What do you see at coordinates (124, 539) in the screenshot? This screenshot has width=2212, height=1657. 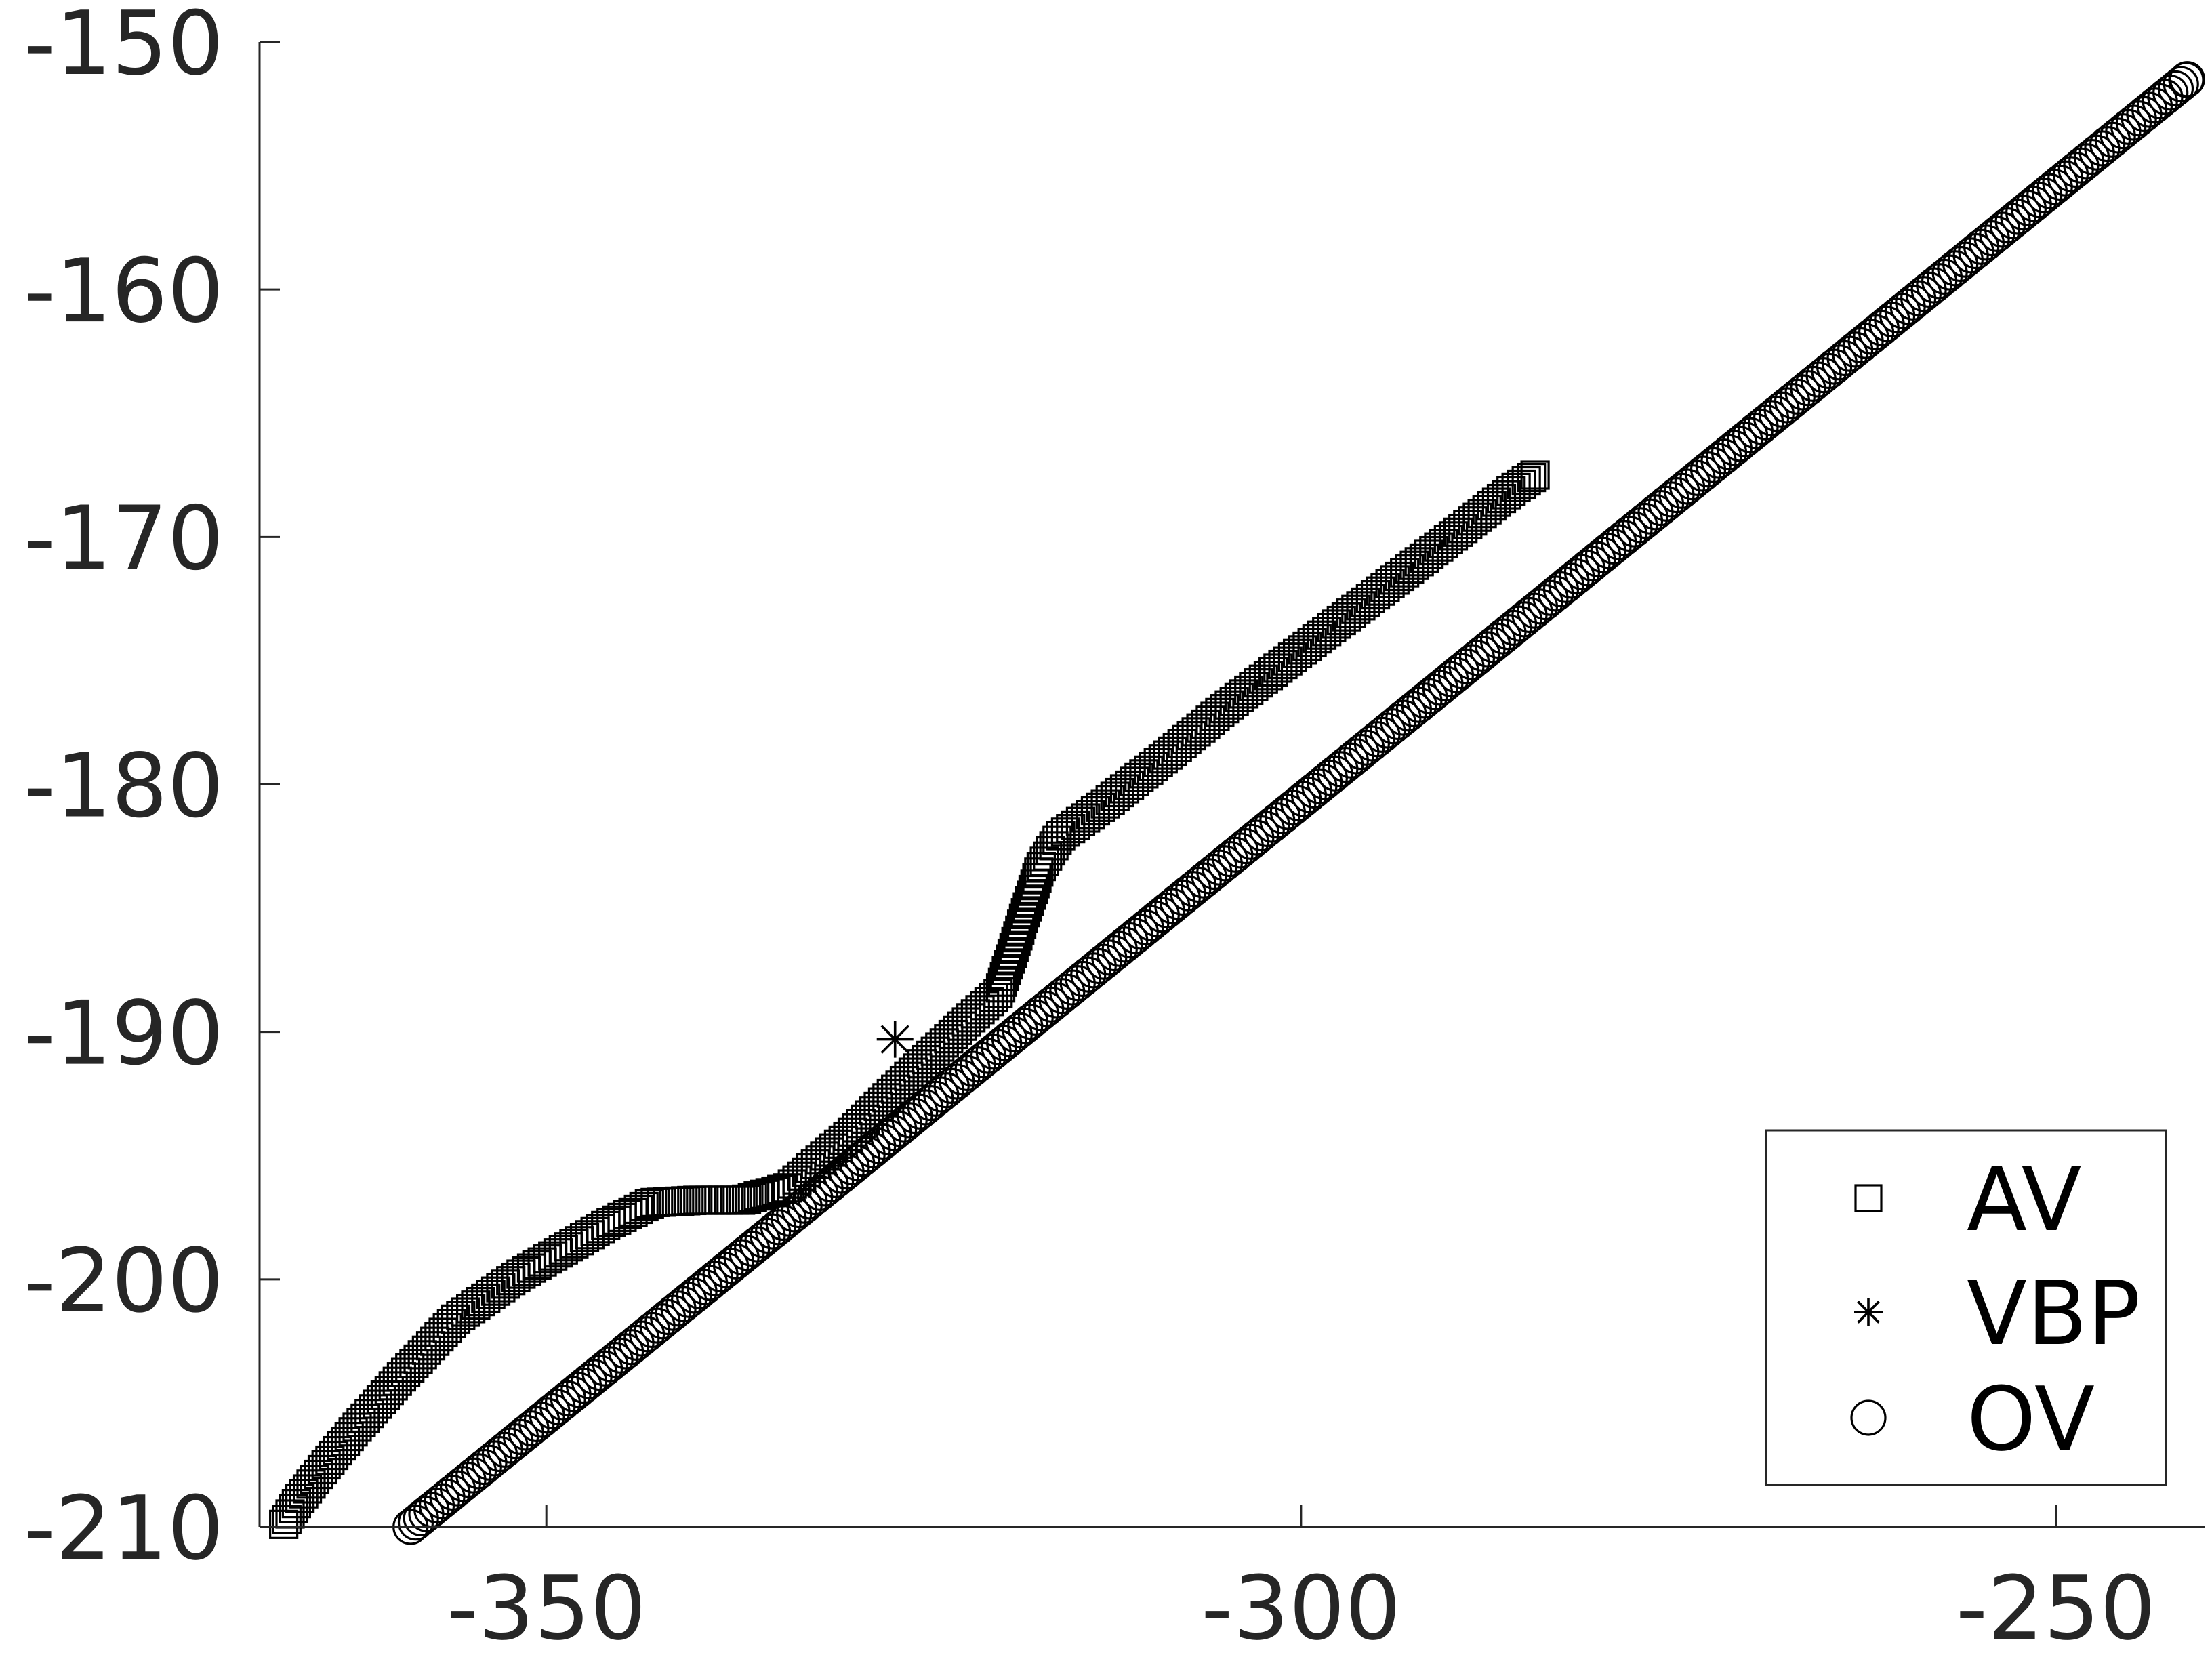 I see `y-tick-label: -170` at bounding box center [124, 539].